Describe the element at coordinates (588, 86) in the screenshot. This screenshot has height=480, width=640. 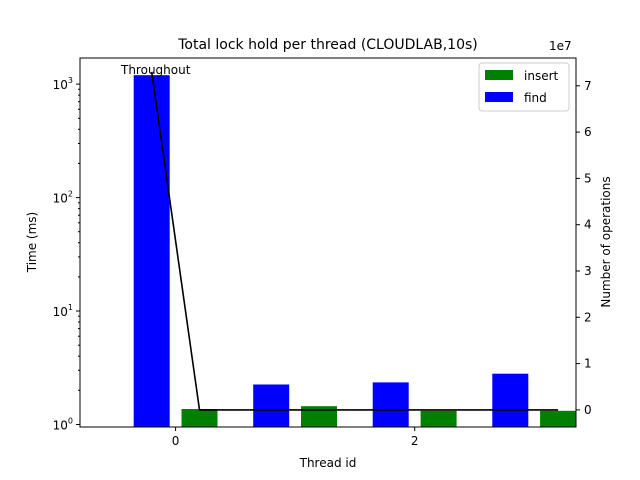
I see `y2-tick-label-7: 7` at that location.